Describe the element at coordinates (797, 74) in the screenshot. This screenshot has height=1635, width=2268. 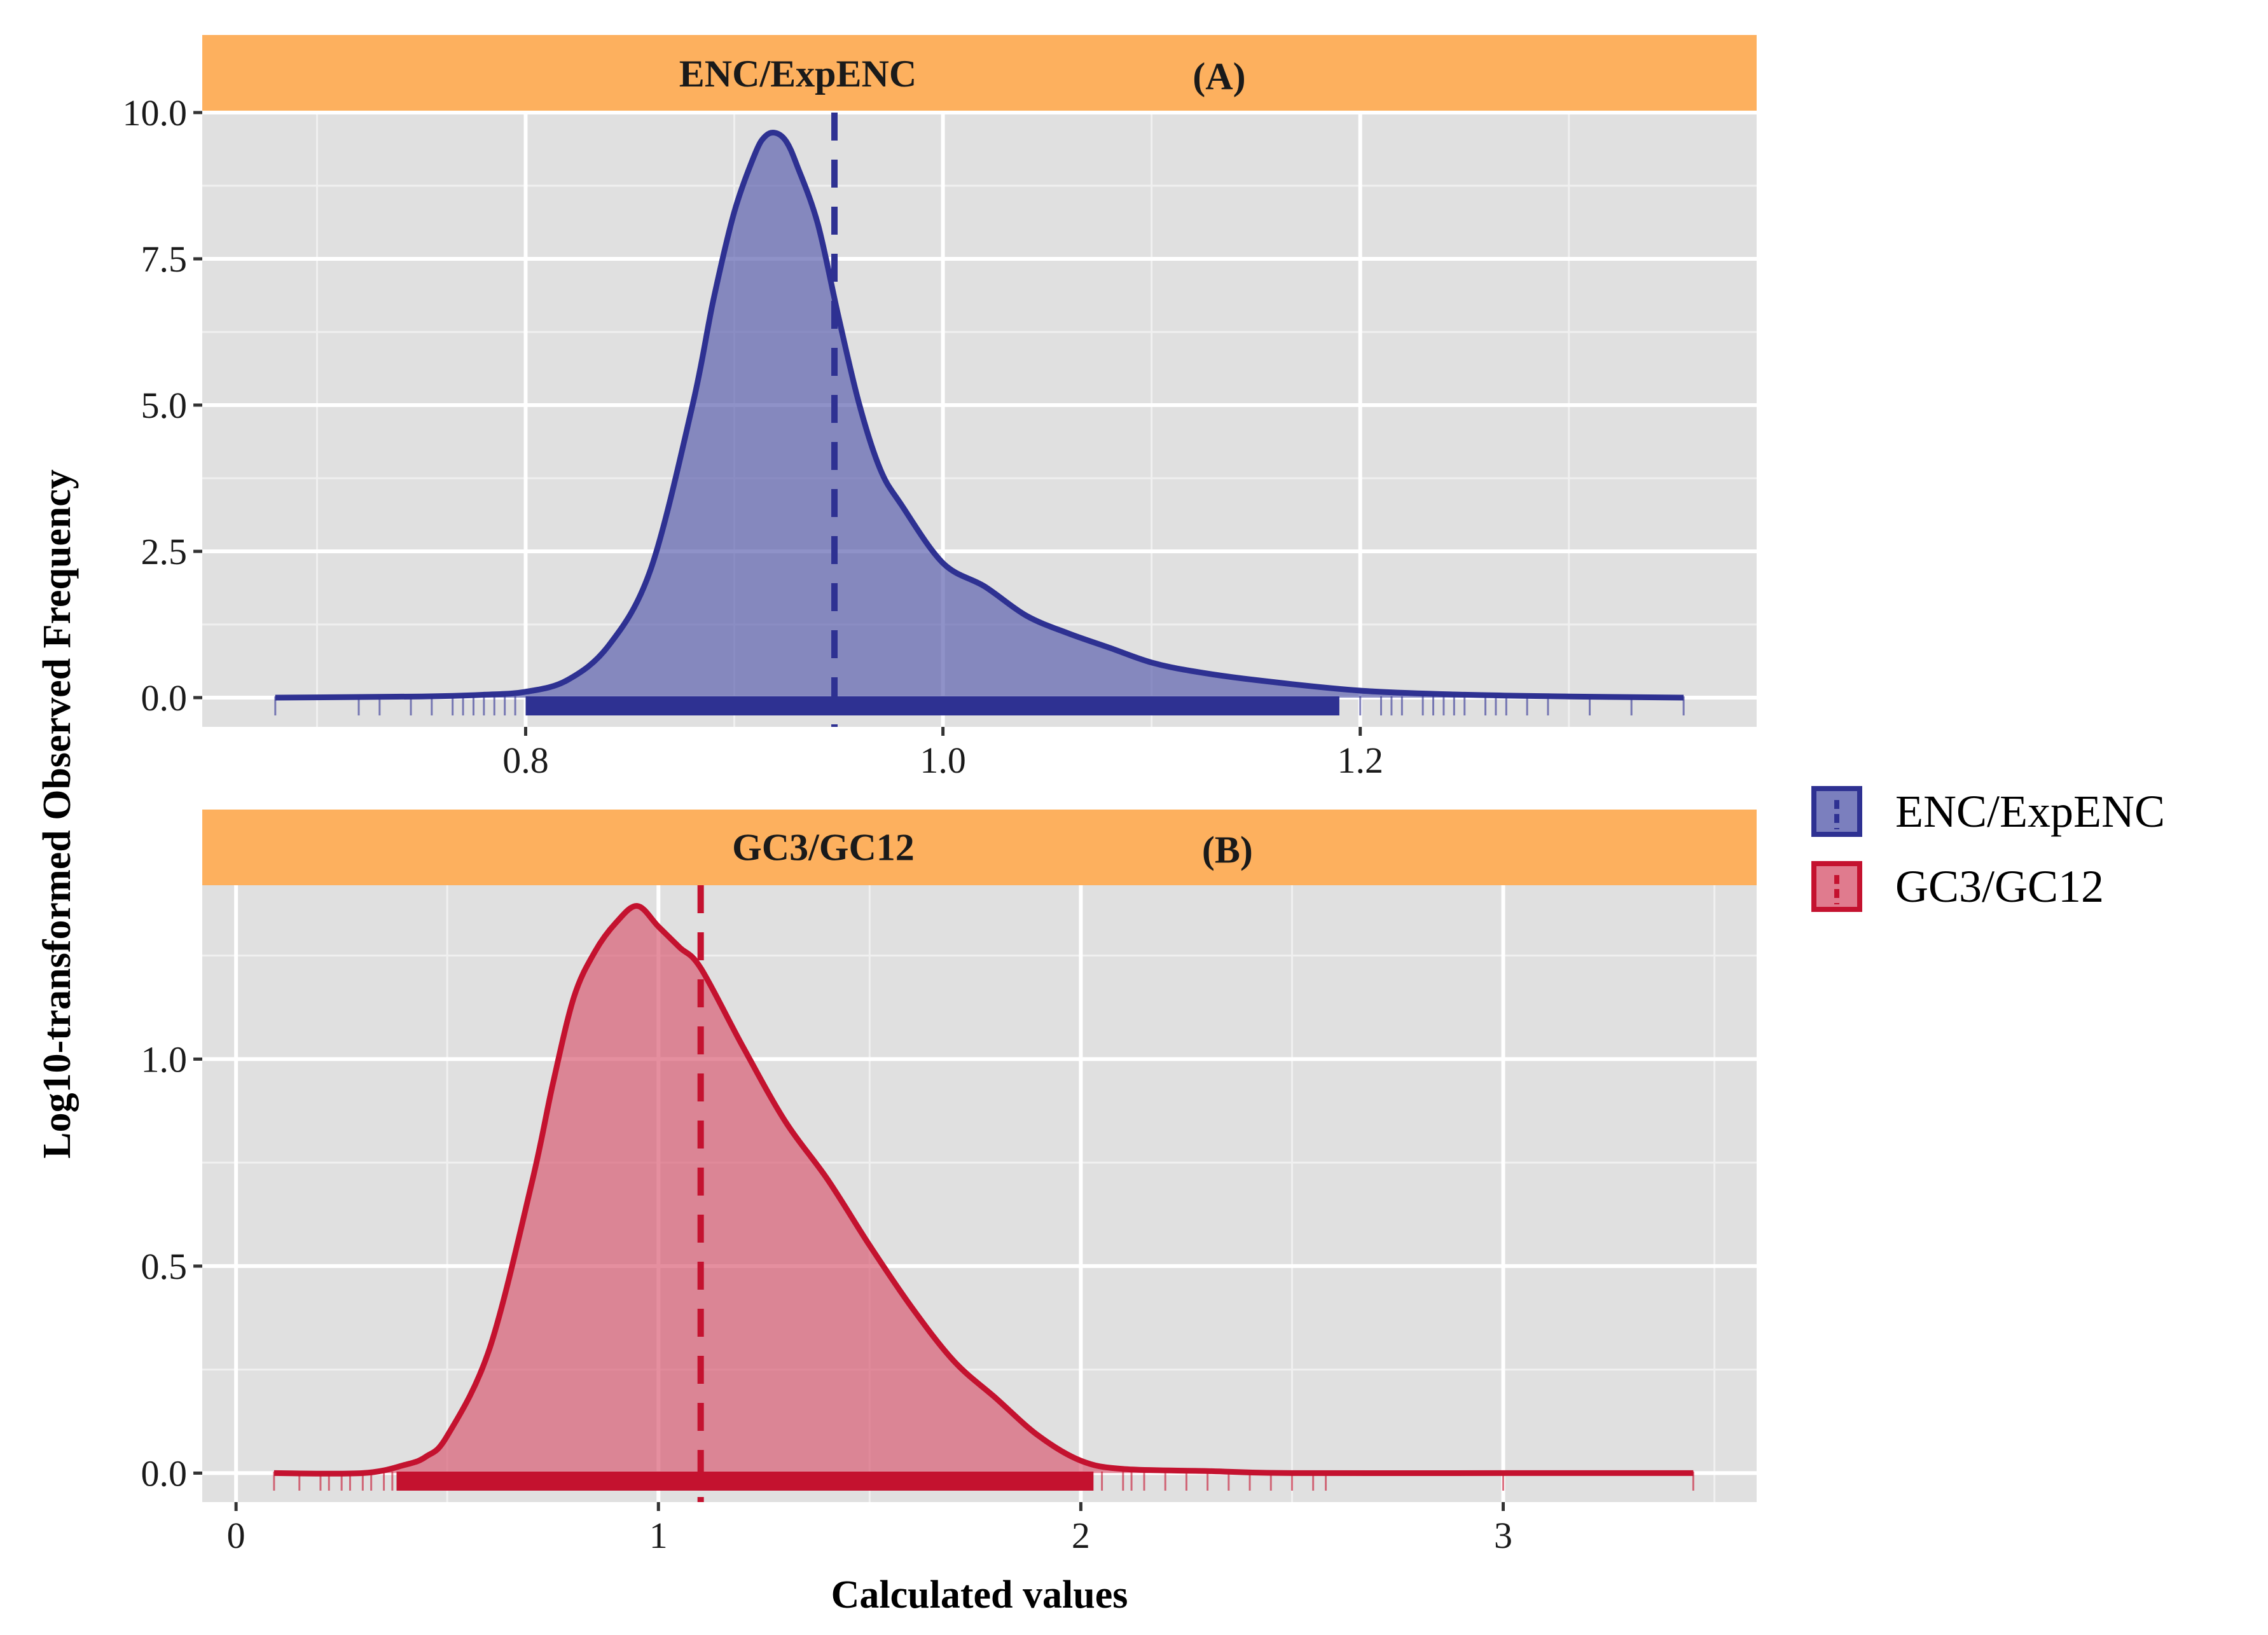
I see `strip-title: ENC/ExpENC` at that location.